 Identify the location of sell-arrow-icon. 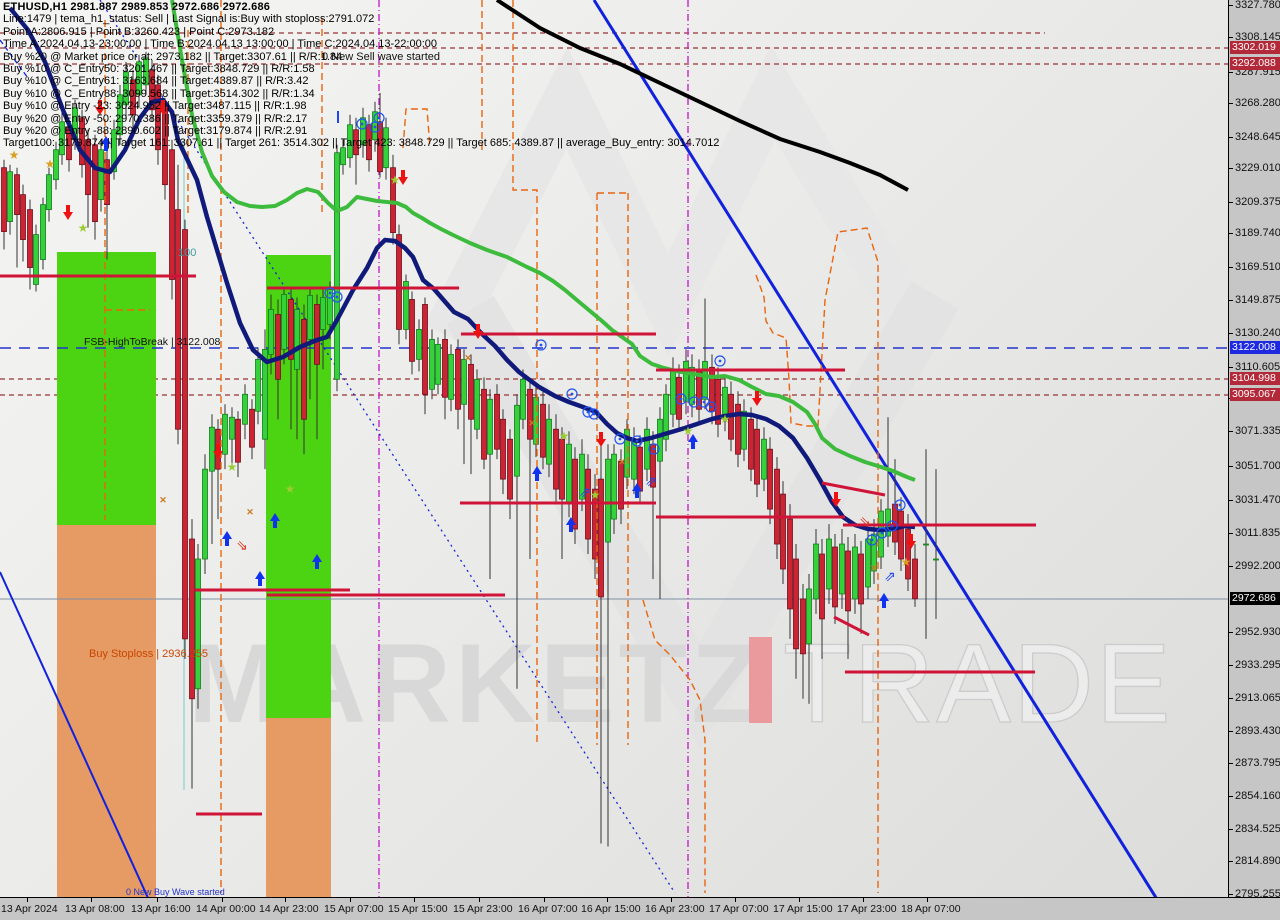
(403, 177).